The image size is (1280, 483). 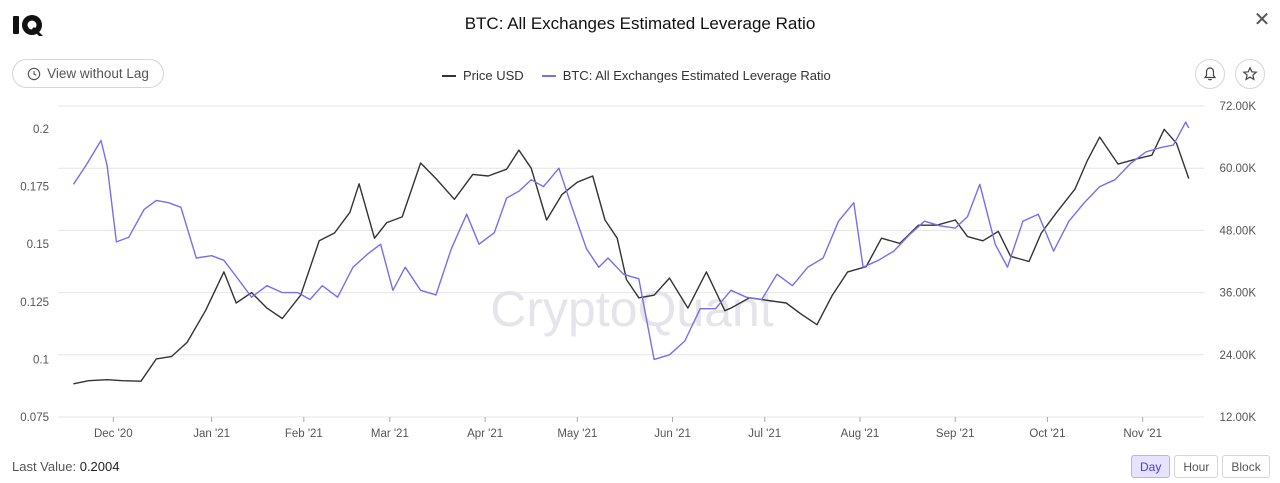 What do you see at coordinates (41, 130) in the screenshot?
I see `left-axis-tick-label: 0.2` at bounding box center [41, 130].